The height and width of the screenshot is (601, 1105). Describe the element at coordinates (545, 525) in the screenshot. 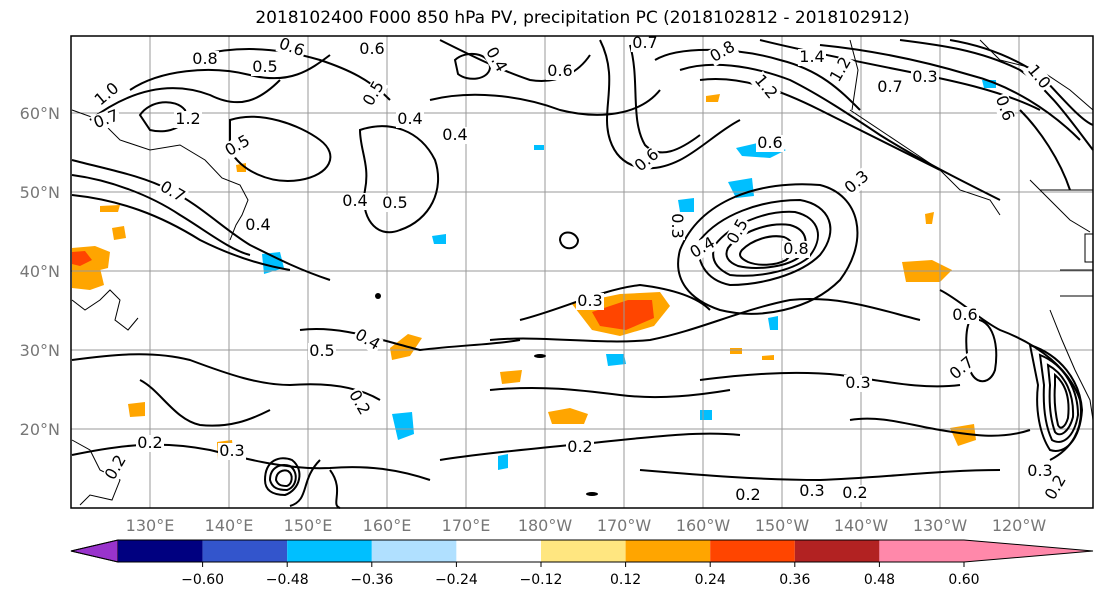

I see `lon-label: 180°W` at that location.